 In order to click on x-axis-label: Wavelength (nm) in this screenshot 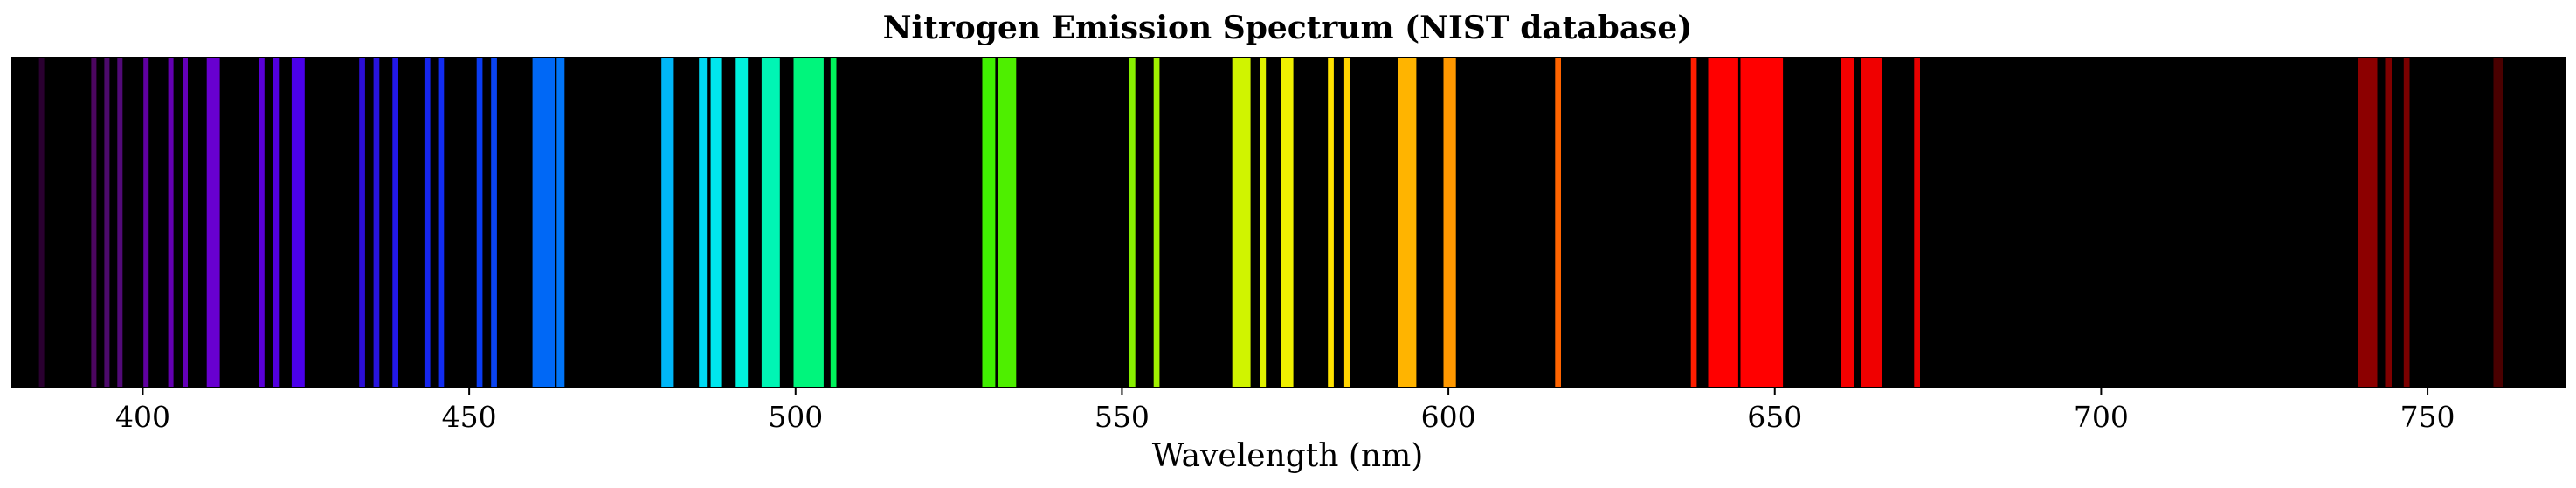, I will do `click(1288, 456)`.